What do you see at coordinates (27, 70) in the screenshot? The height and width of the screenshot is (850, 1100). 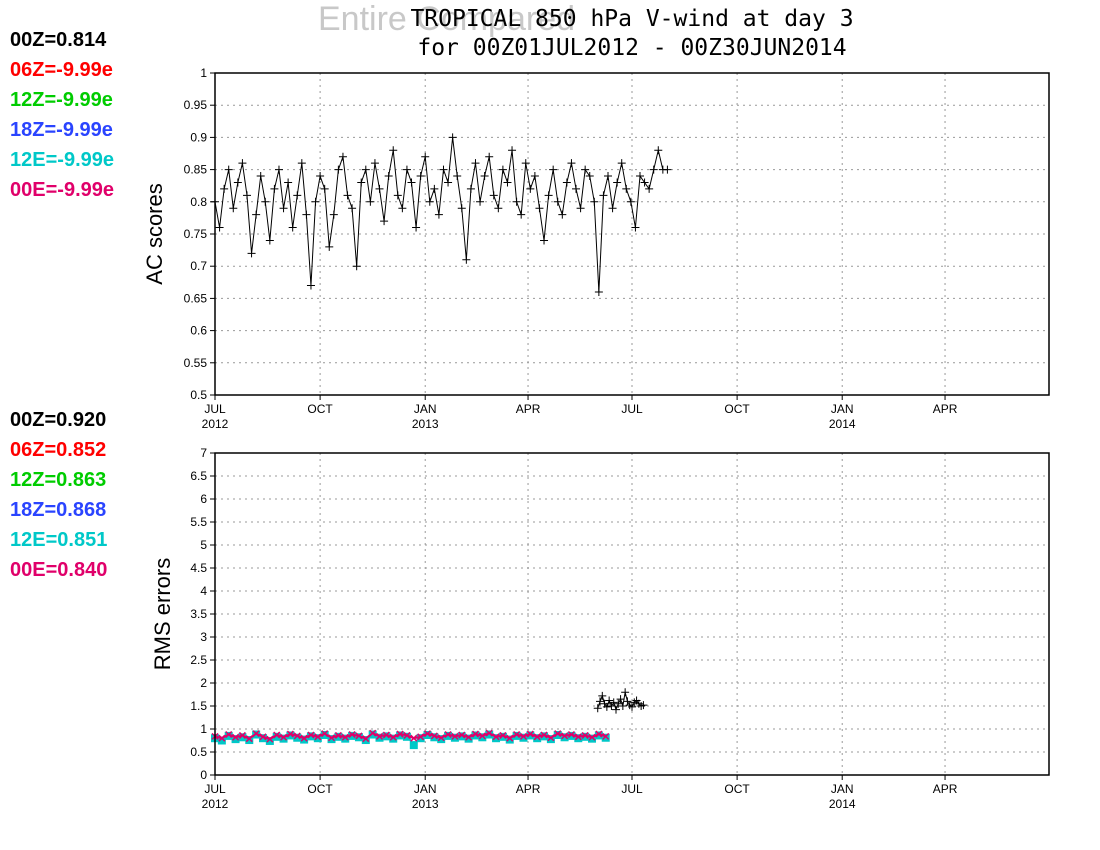 I see `top-legend-06z-name: 06Z` at bounding box center [27, 70].